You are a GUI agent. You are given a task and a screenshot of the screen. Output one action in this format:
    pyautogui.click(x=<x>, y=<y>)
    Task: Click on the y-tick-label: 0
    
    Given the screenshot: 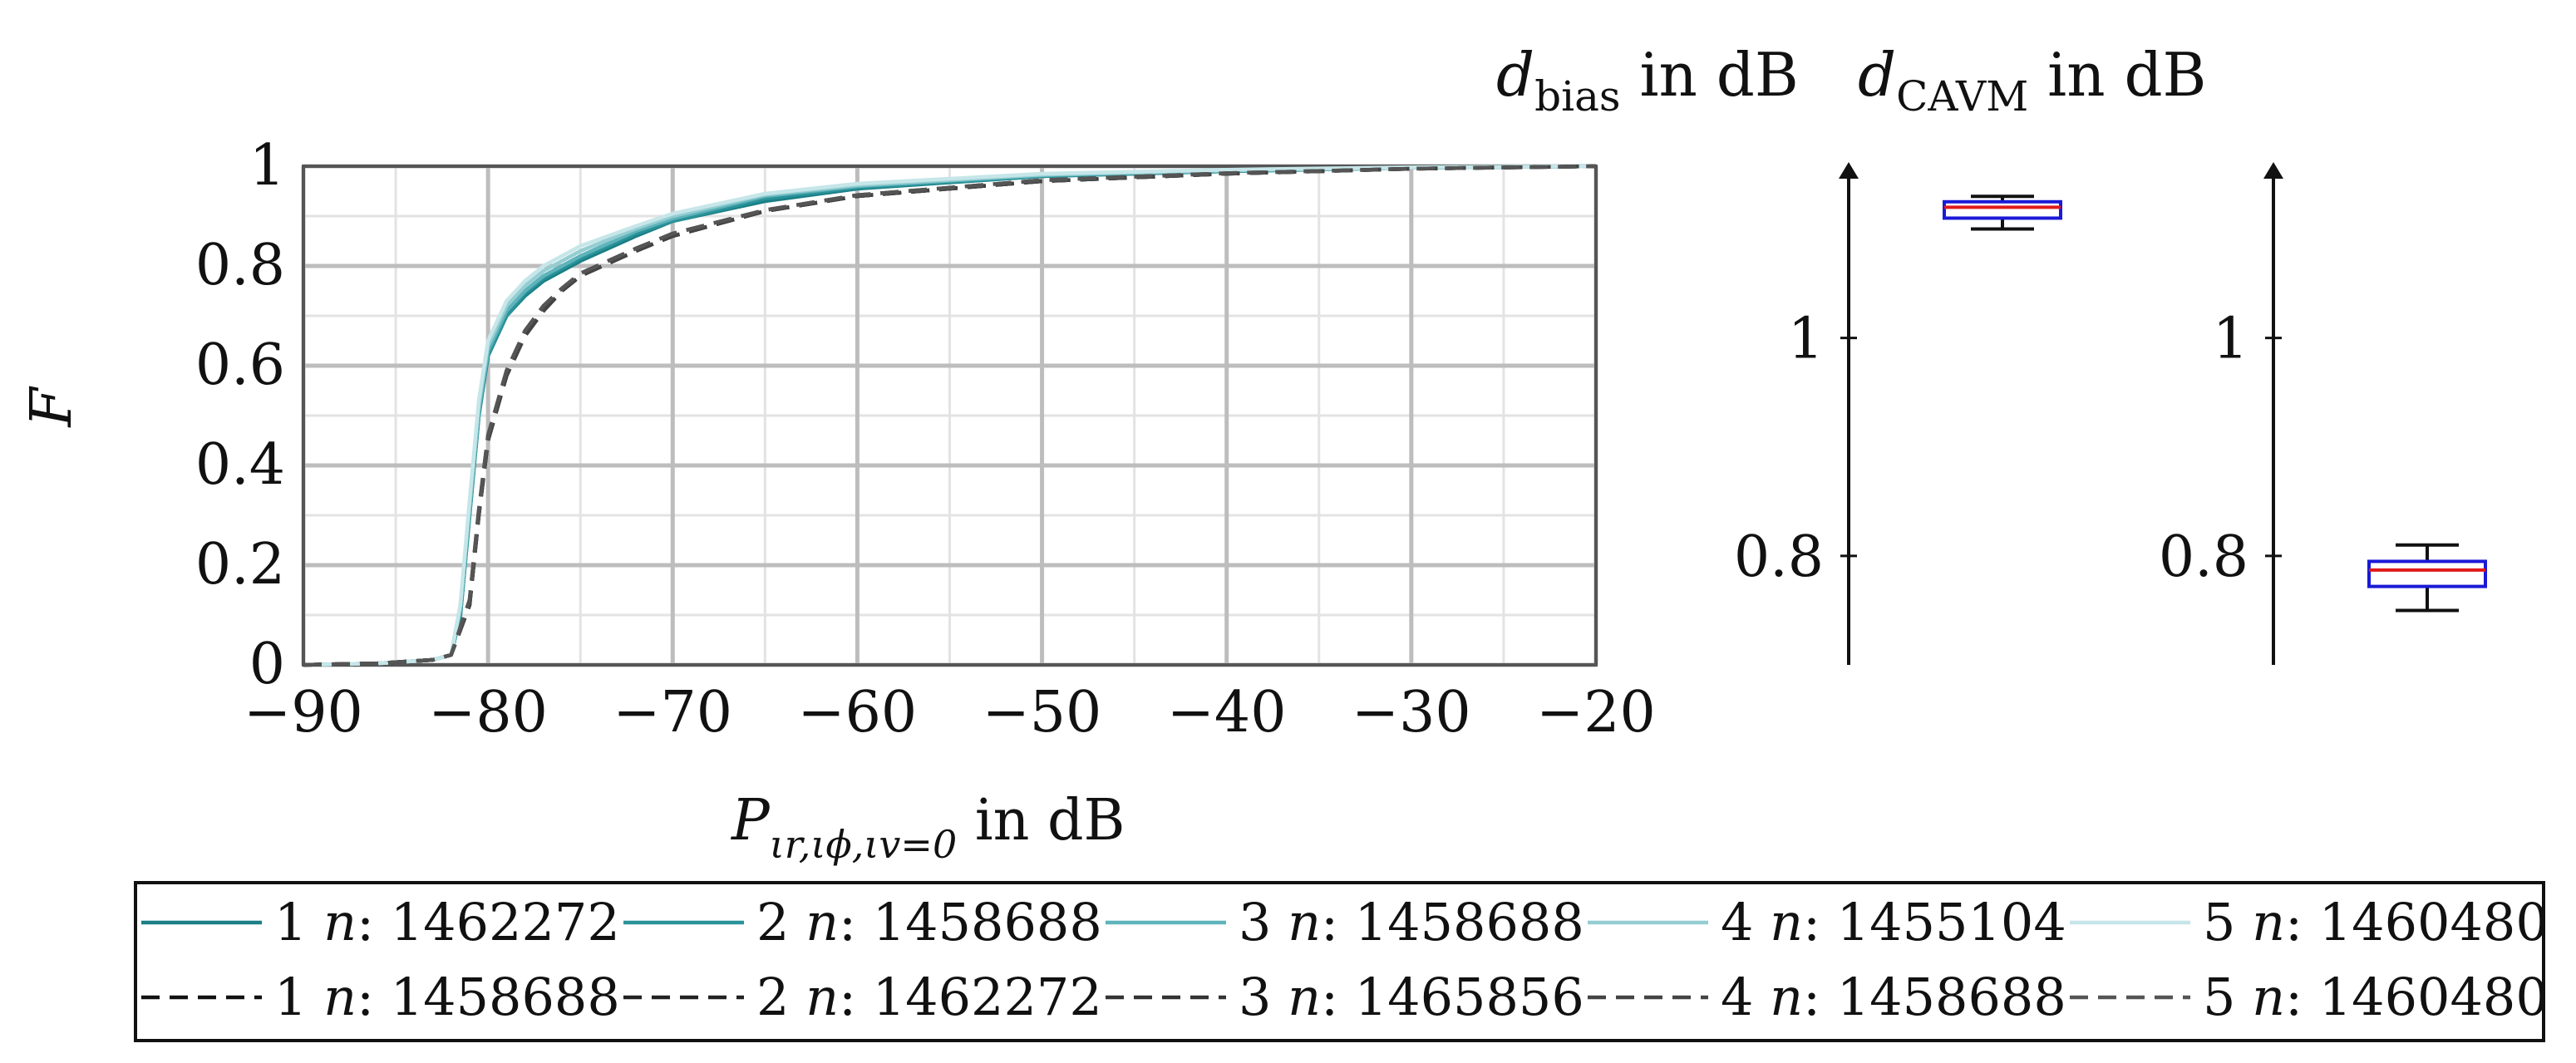 What is the action you would take?
    pyautogui.click(x=267, y=664)
    